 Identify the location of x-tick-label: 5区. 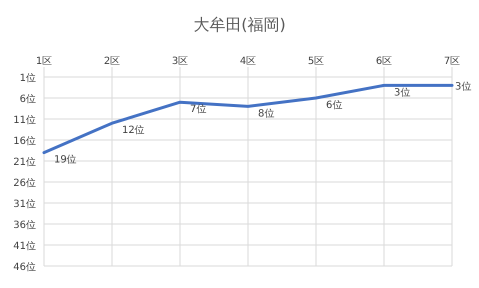
(316, 61).